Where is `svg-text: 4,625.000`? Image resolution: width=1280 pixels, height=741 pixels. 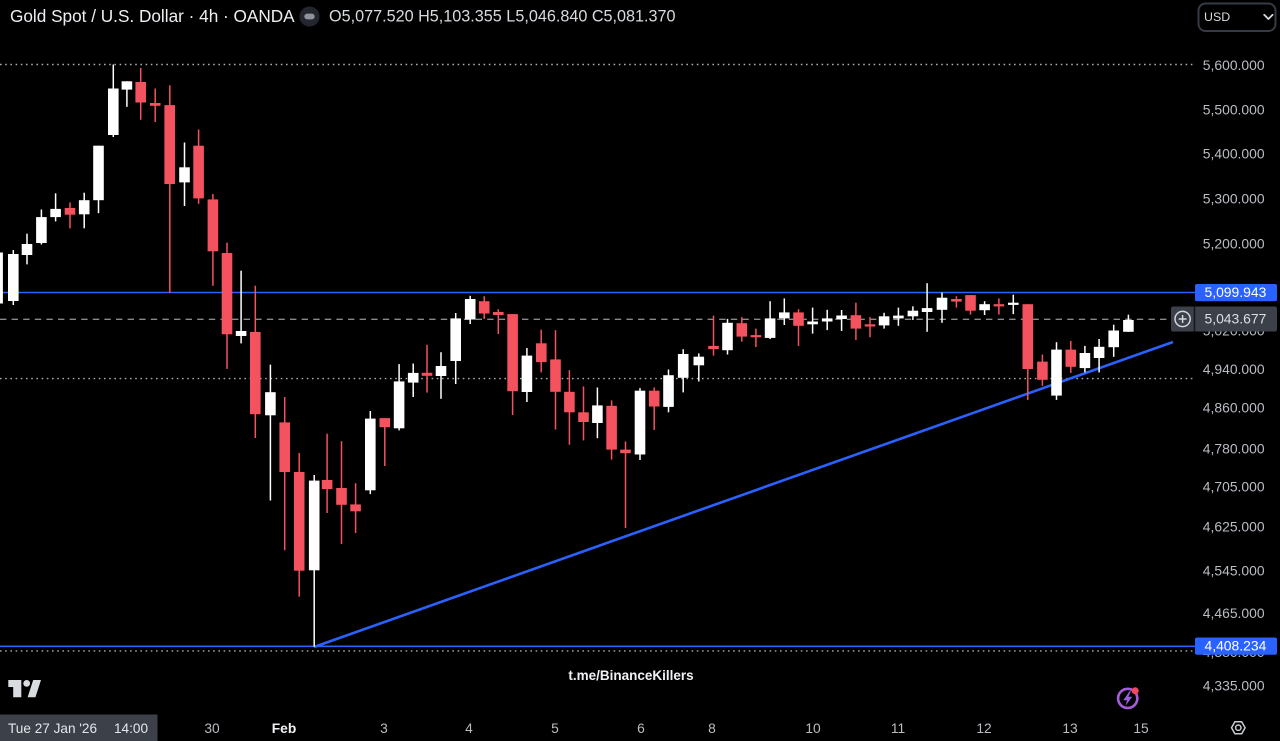
svg-text: 4,625.000 is located at coordinates (1234, 527).